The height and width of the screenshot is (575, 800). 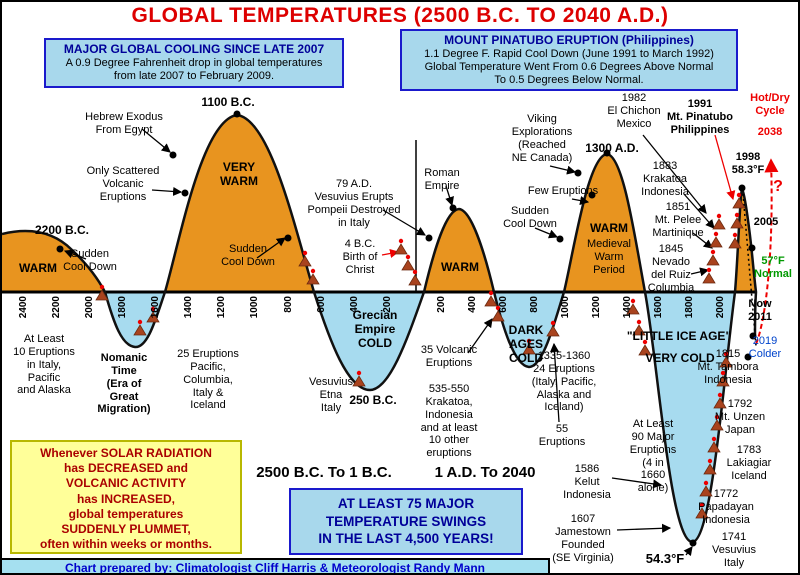 I want to click on warm-fill-medieval, so click(x=604, y=223).